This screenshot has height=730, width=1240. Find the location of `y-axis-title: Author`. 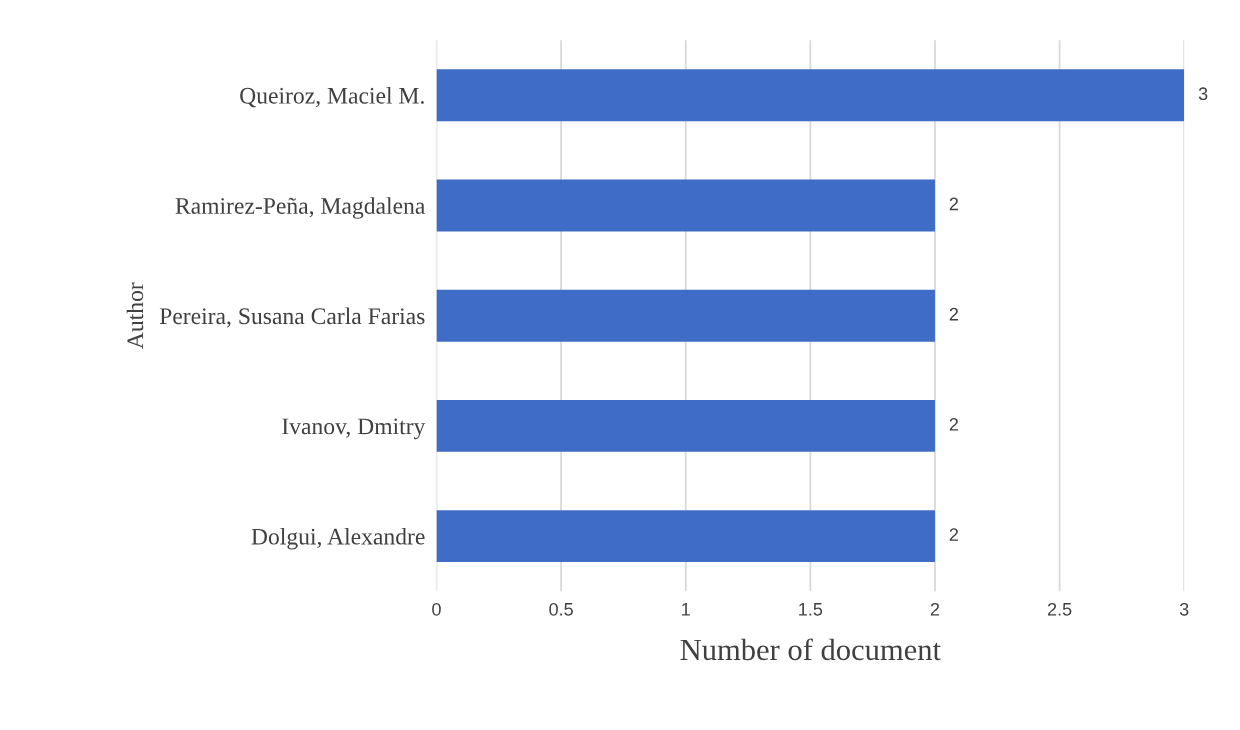

y-axis-title: Author is located at coordinates (135, 315).